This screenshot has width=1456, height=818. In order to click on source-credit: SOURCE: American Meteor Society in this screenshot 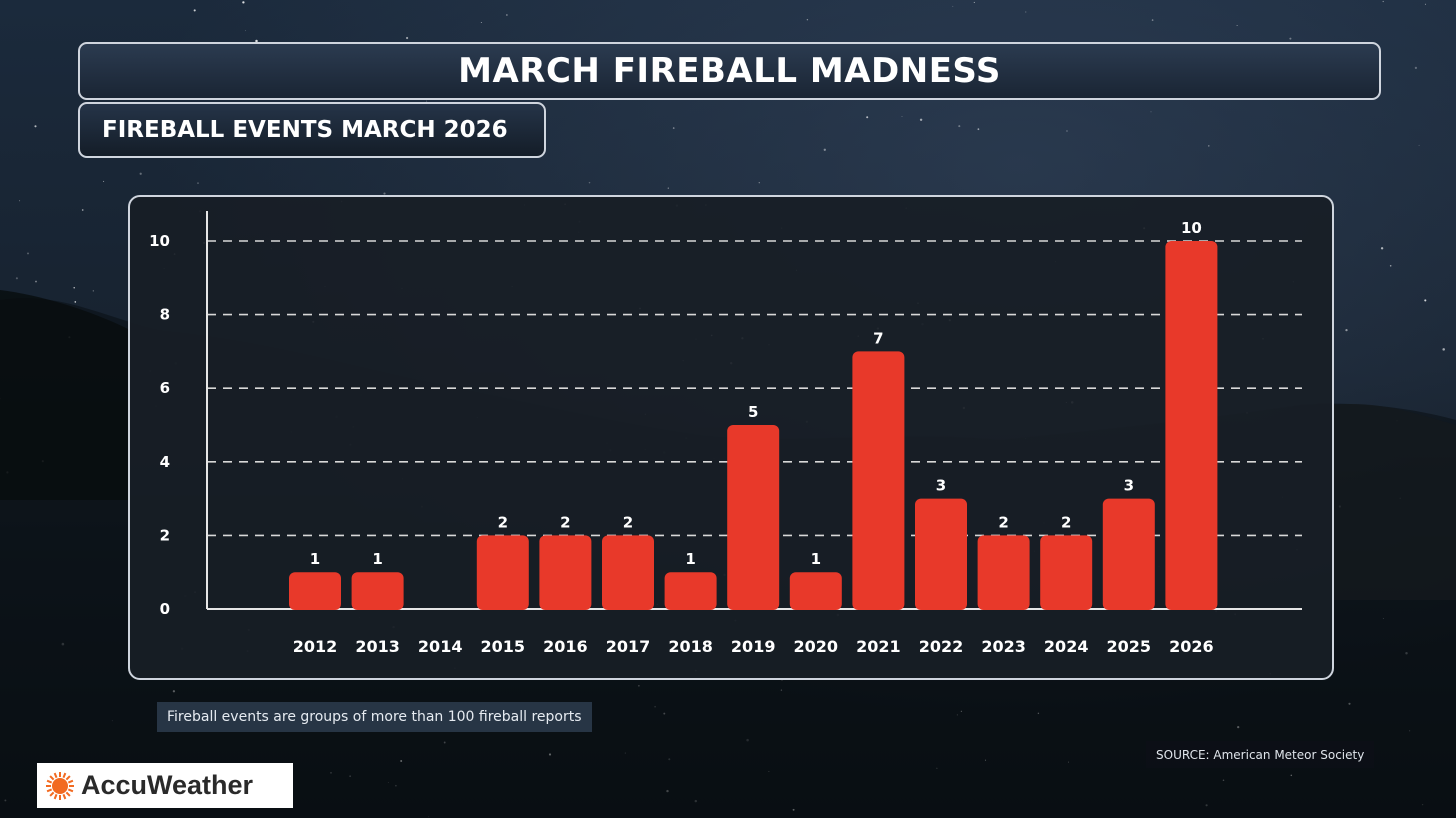, I will do `click(1260, 754)`.